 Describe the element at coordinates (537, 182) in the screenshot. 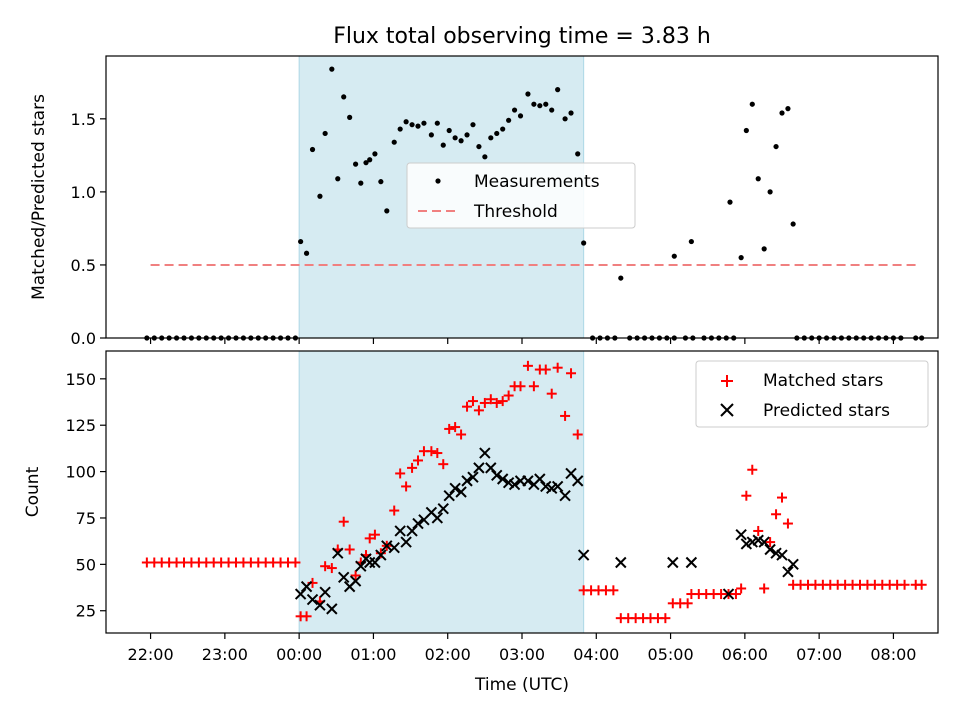

I see `legend-measurements-label: Measurements` at that location.